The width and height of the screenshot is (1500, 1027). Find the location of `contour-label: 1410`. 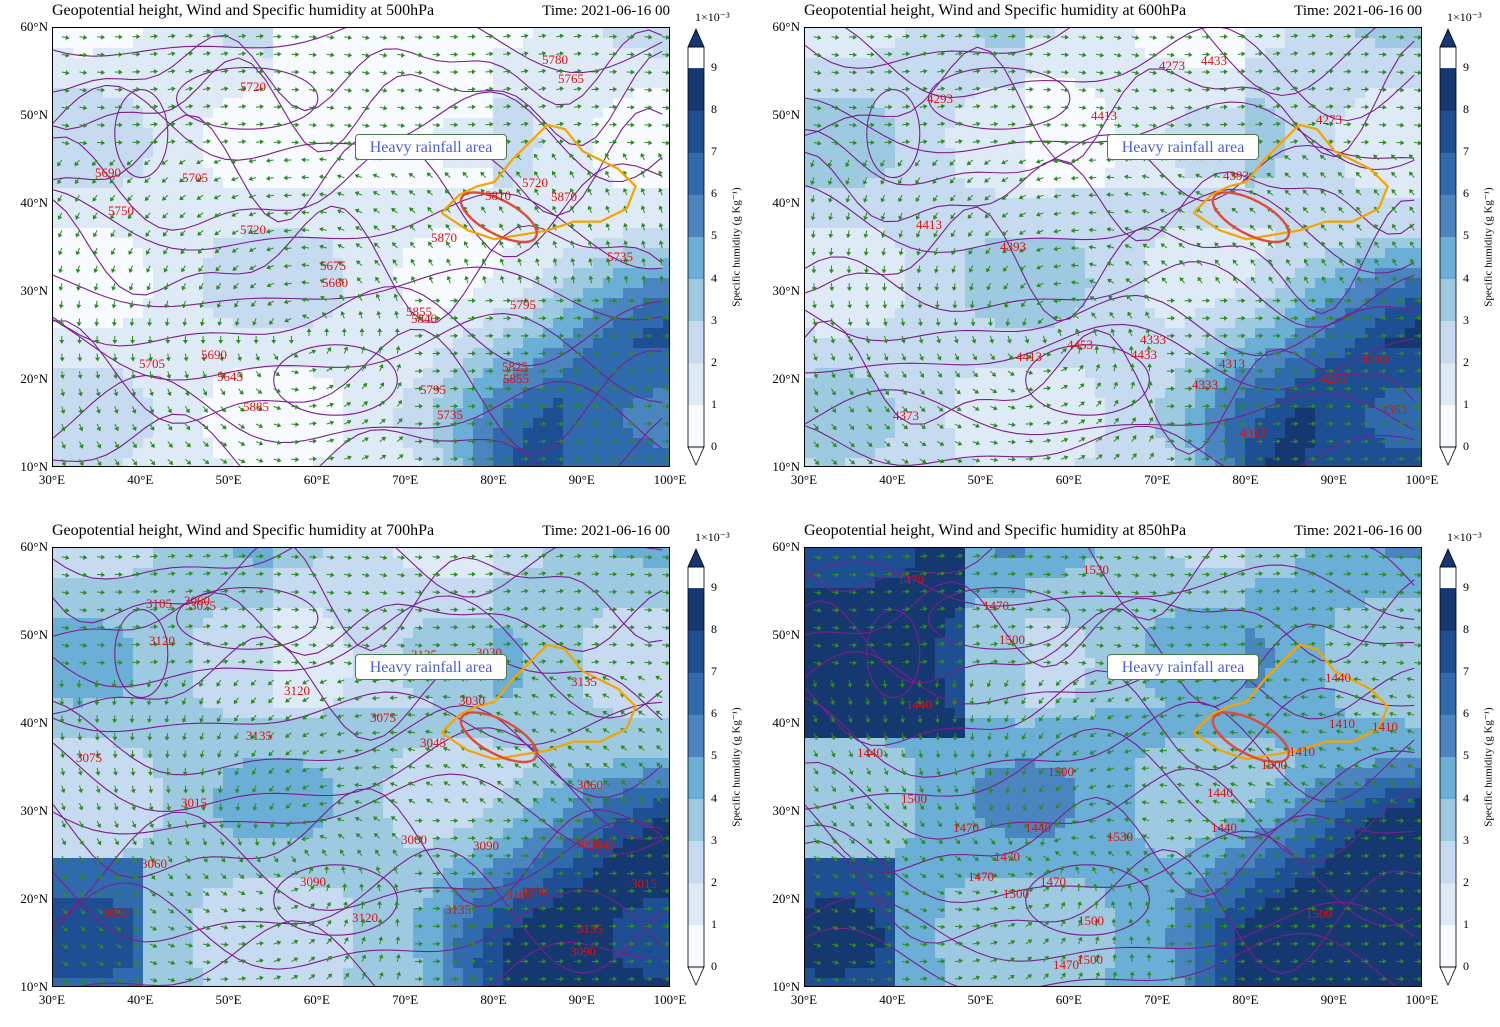

contour-label: 1410 is located at coordinates (1342, 723).